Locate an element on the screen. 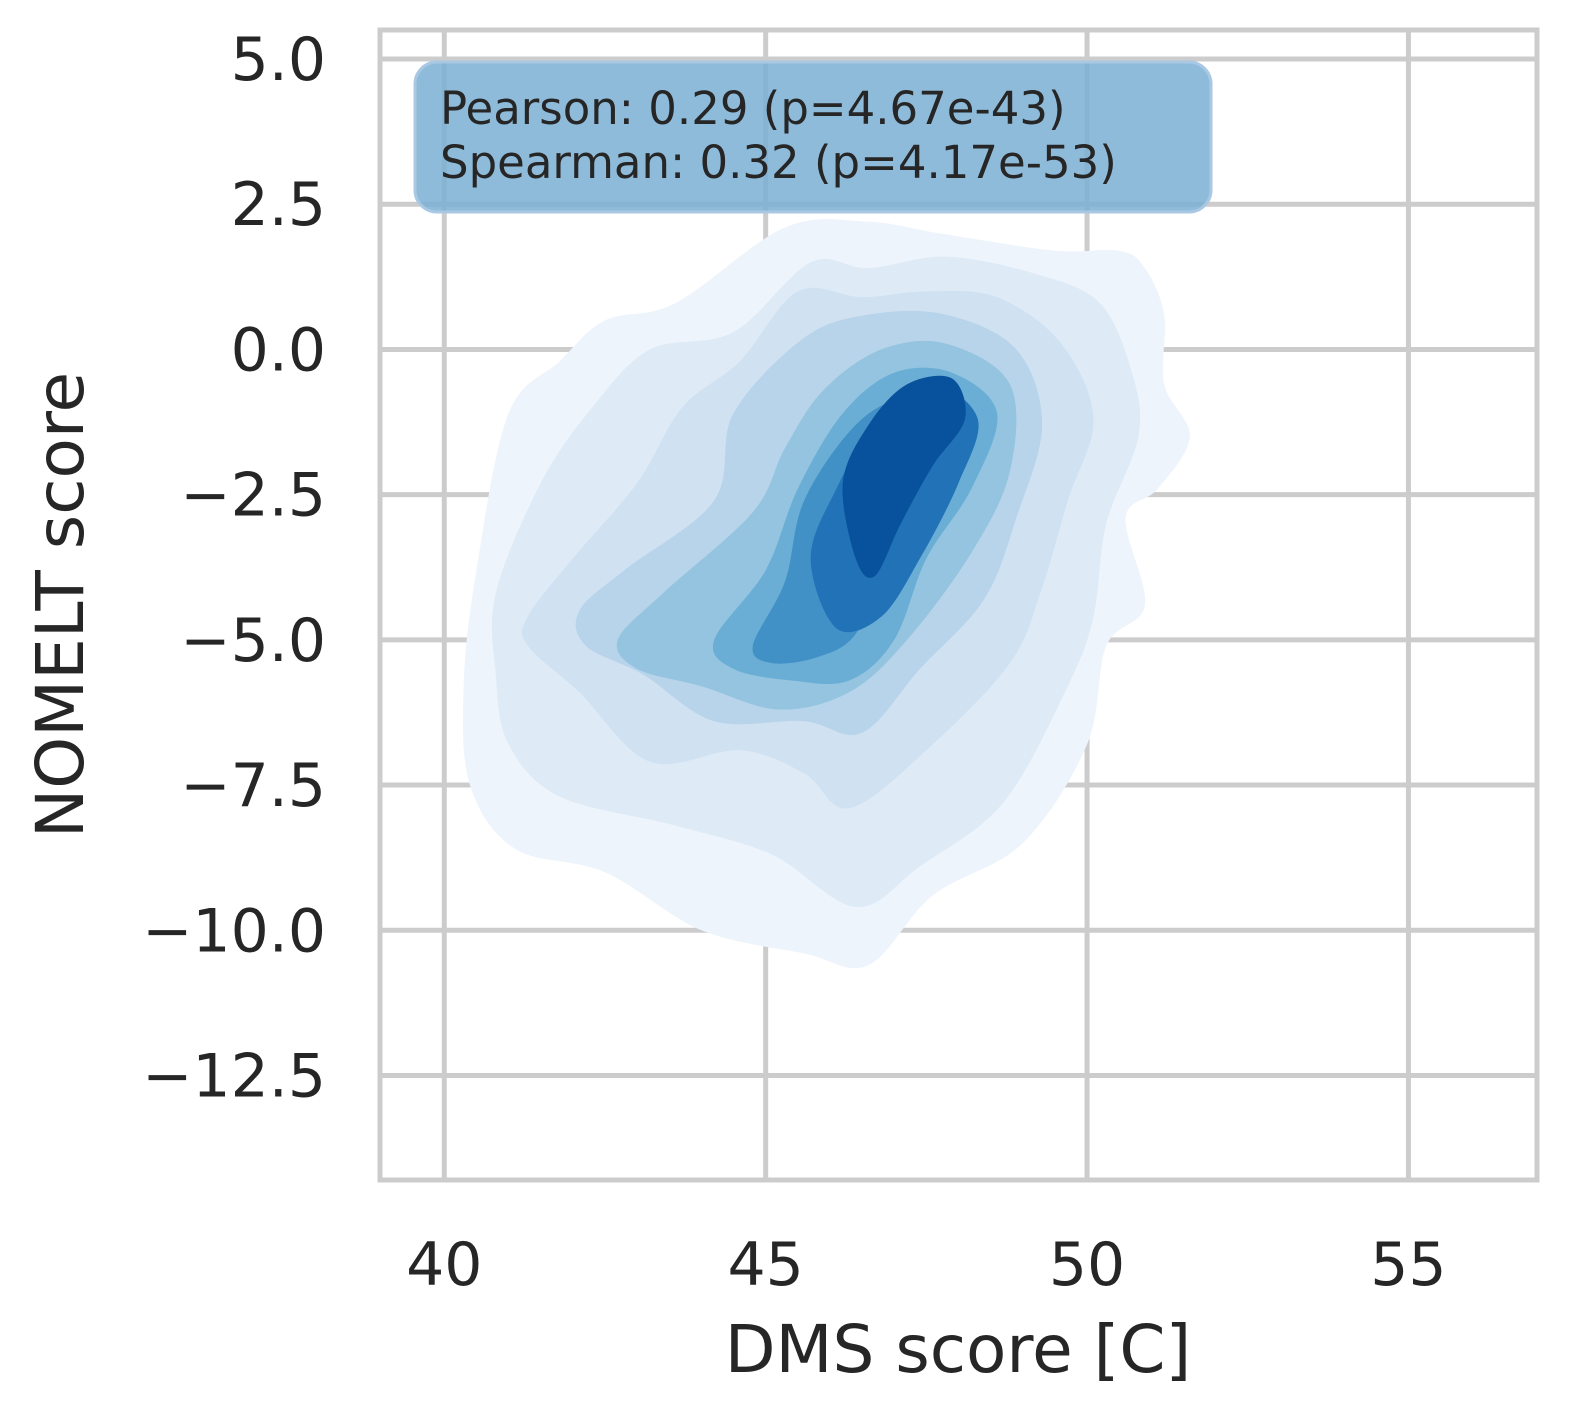 The height and width of the screenshot is (1423, 1575). spearman-text: Spearman: 0.32 (p=4.17e-53) is located at coordinates (778, 162).